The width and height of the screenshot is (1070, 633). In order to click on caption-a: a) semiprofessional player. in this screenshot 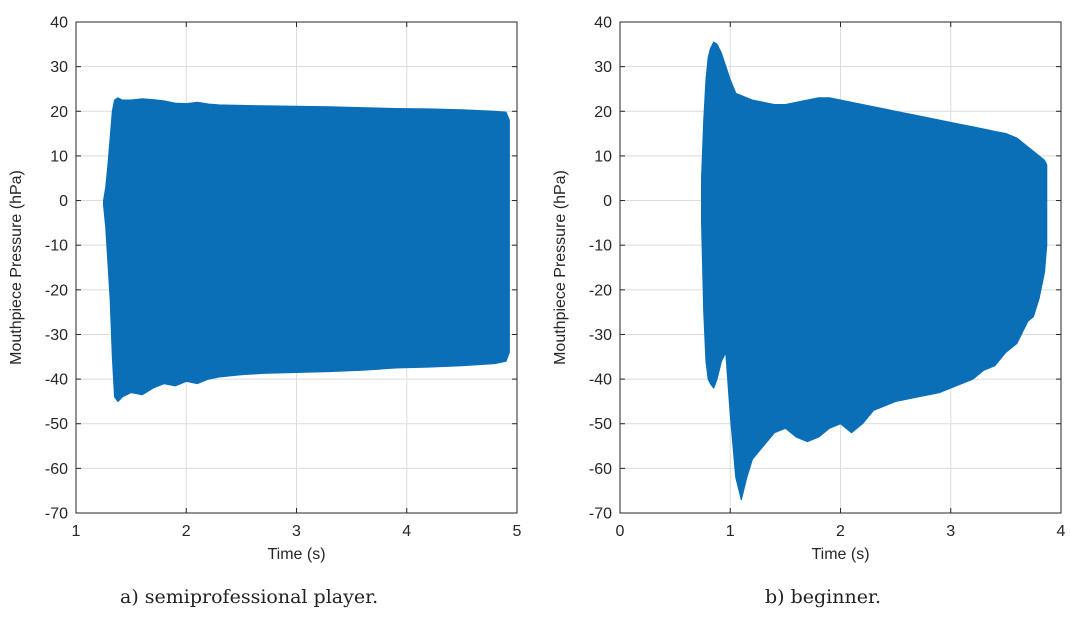, I will do `click(249, 597)`.